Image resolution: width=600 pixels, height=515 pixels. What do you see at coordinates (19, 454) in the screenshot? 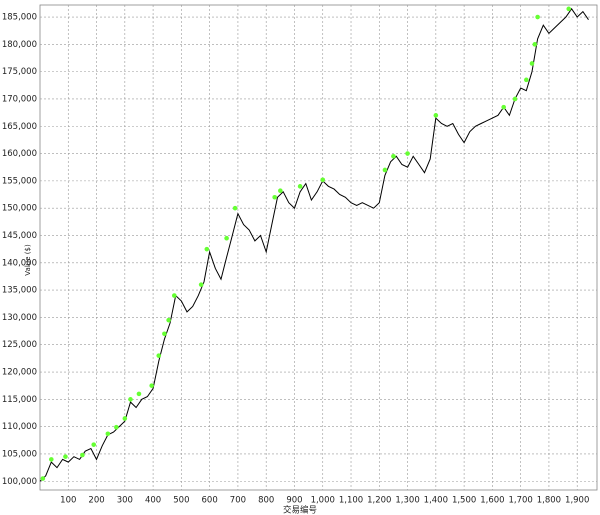
I see `y-tick-label: 105,000` at bounding box center [19, 454].